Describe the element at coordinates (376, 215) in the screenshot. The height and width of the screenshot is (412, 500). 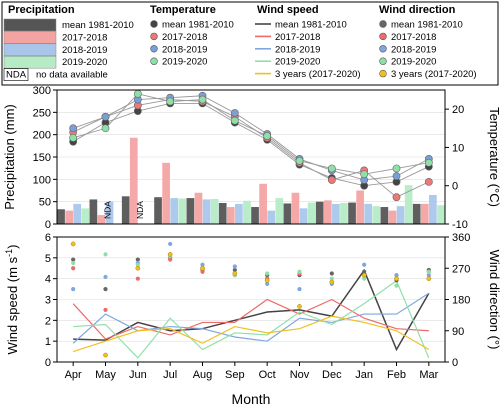
I see `precip-bar-2019-2020-jan` at that location.